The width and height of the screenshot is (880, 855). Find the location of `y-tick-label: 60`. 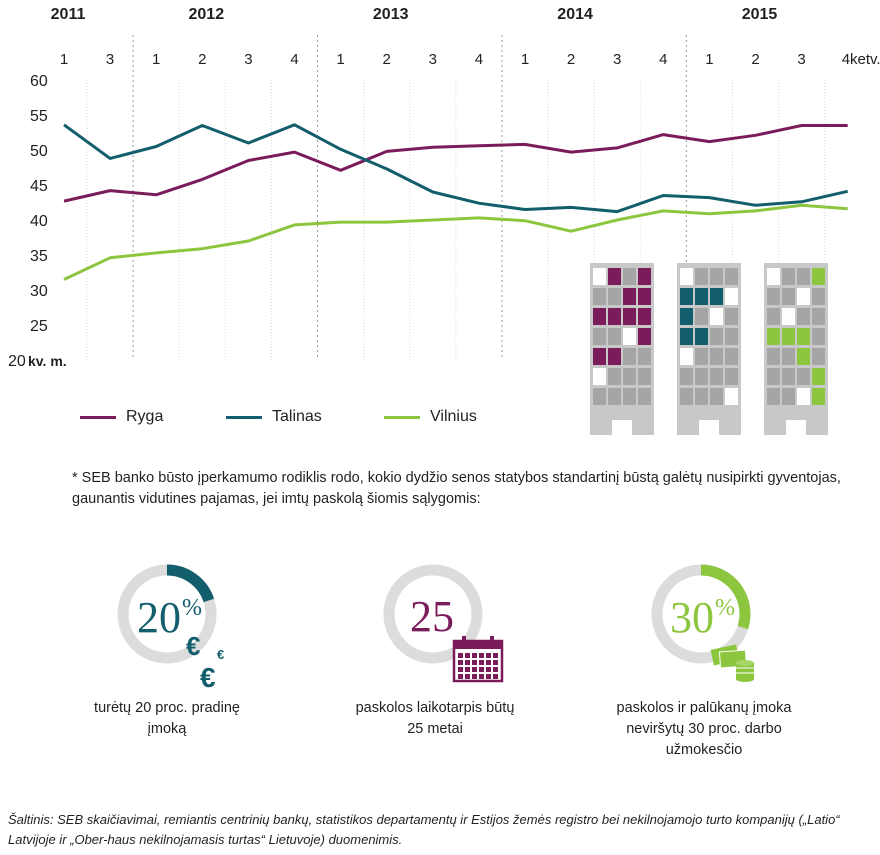

y-tick-label: 60 is located at coordinates (39, 81).